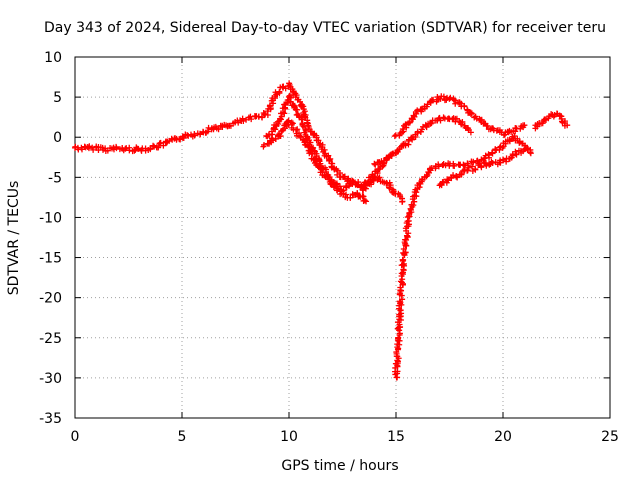 This screenshot has height=480, width=640. I want to click on x-tick-label: 5, so click(182, 437).